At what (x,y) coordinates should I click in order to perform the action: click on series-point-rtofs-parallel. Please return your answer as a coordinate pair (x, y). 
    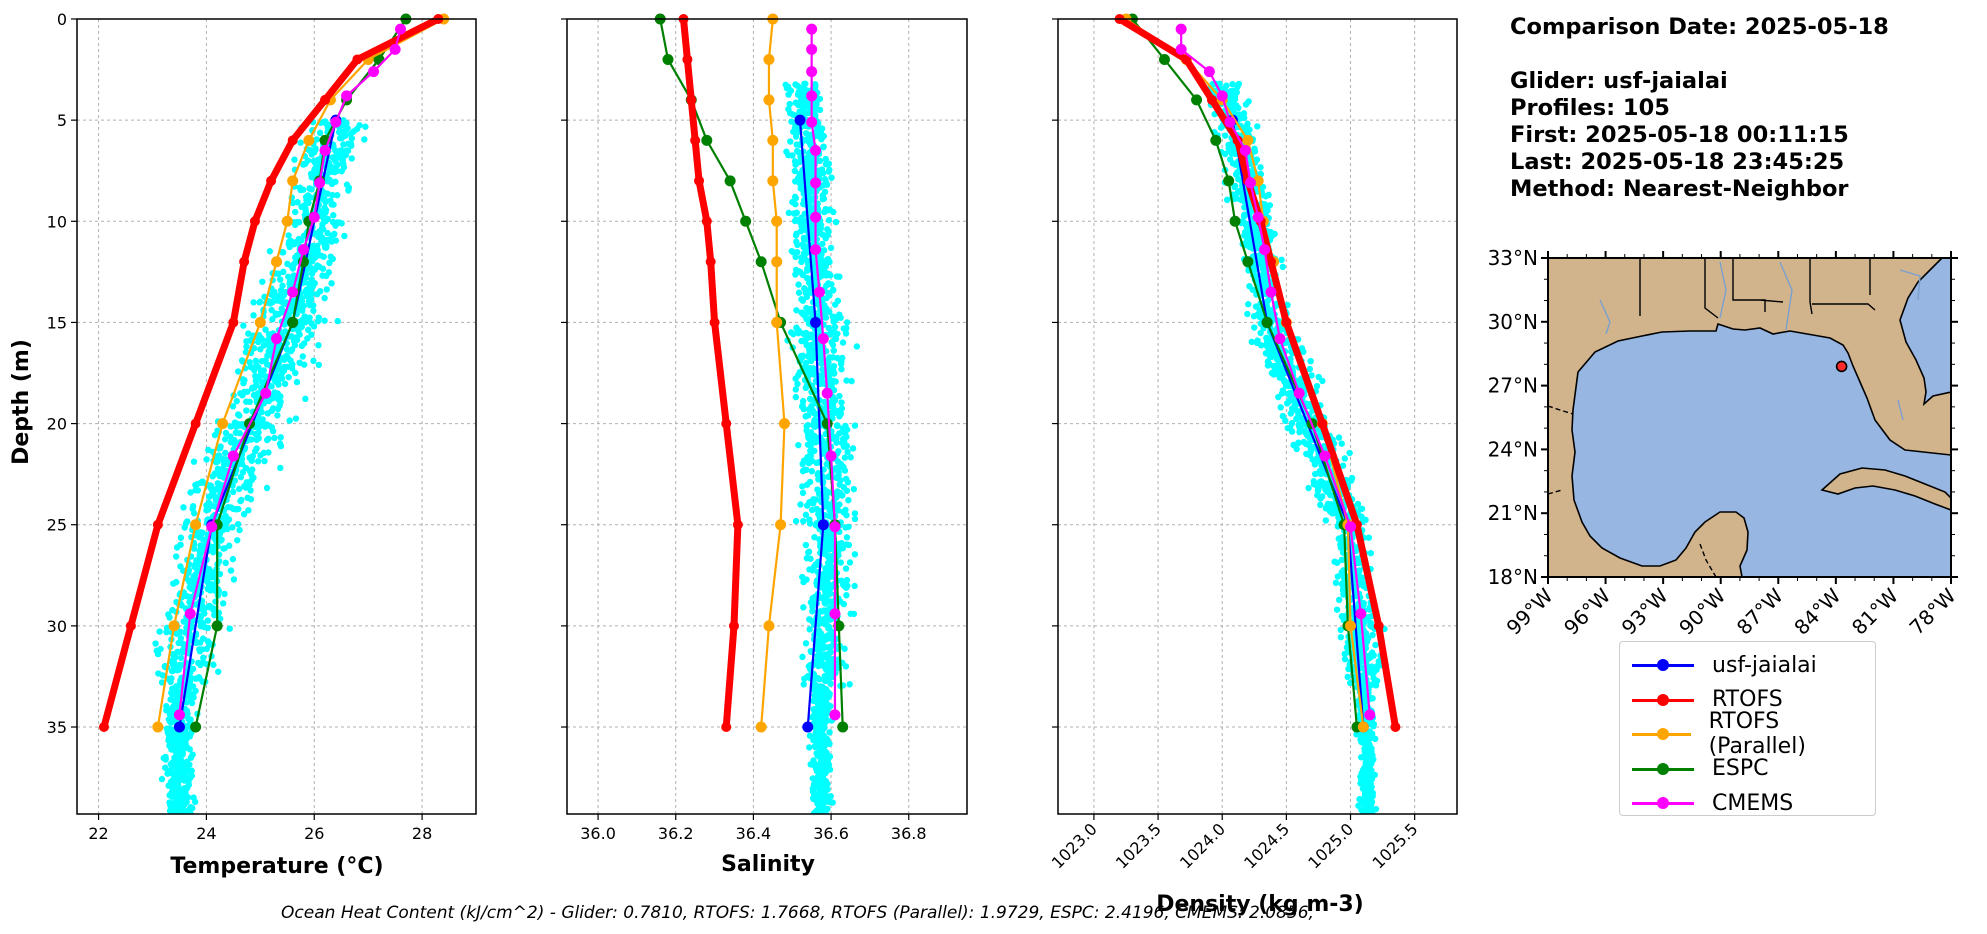
    Looking at the image, I should click on (769, 100).